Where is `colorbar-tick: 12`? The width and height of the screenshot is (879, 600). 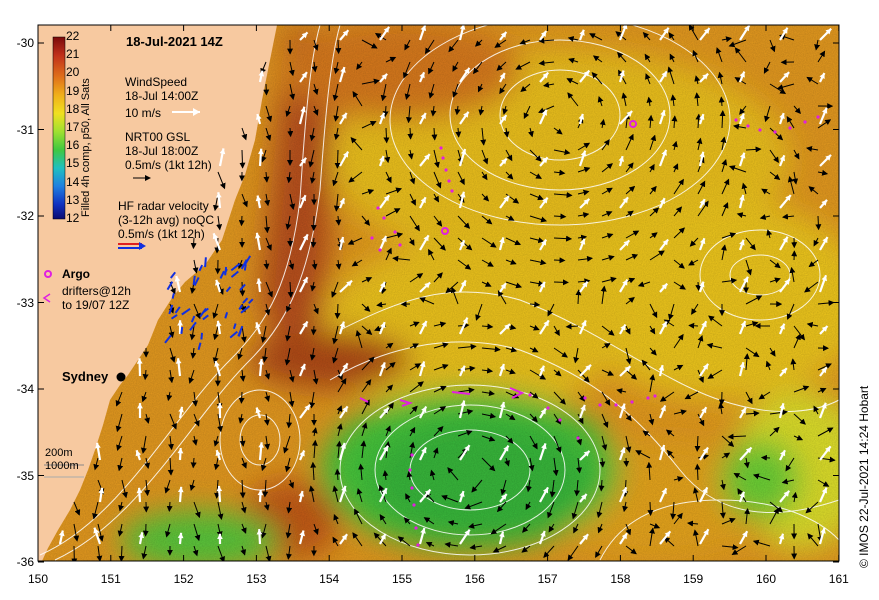 colorbar-tick: 12 is located at coordinates (73, 218).